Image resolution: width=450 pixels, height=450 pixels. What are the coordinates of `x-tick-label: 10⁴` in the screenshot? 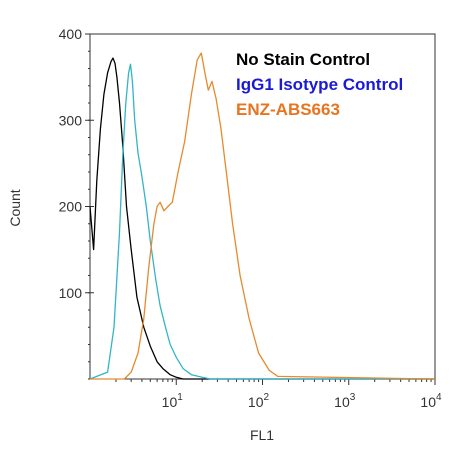 It's located at (431, 401).